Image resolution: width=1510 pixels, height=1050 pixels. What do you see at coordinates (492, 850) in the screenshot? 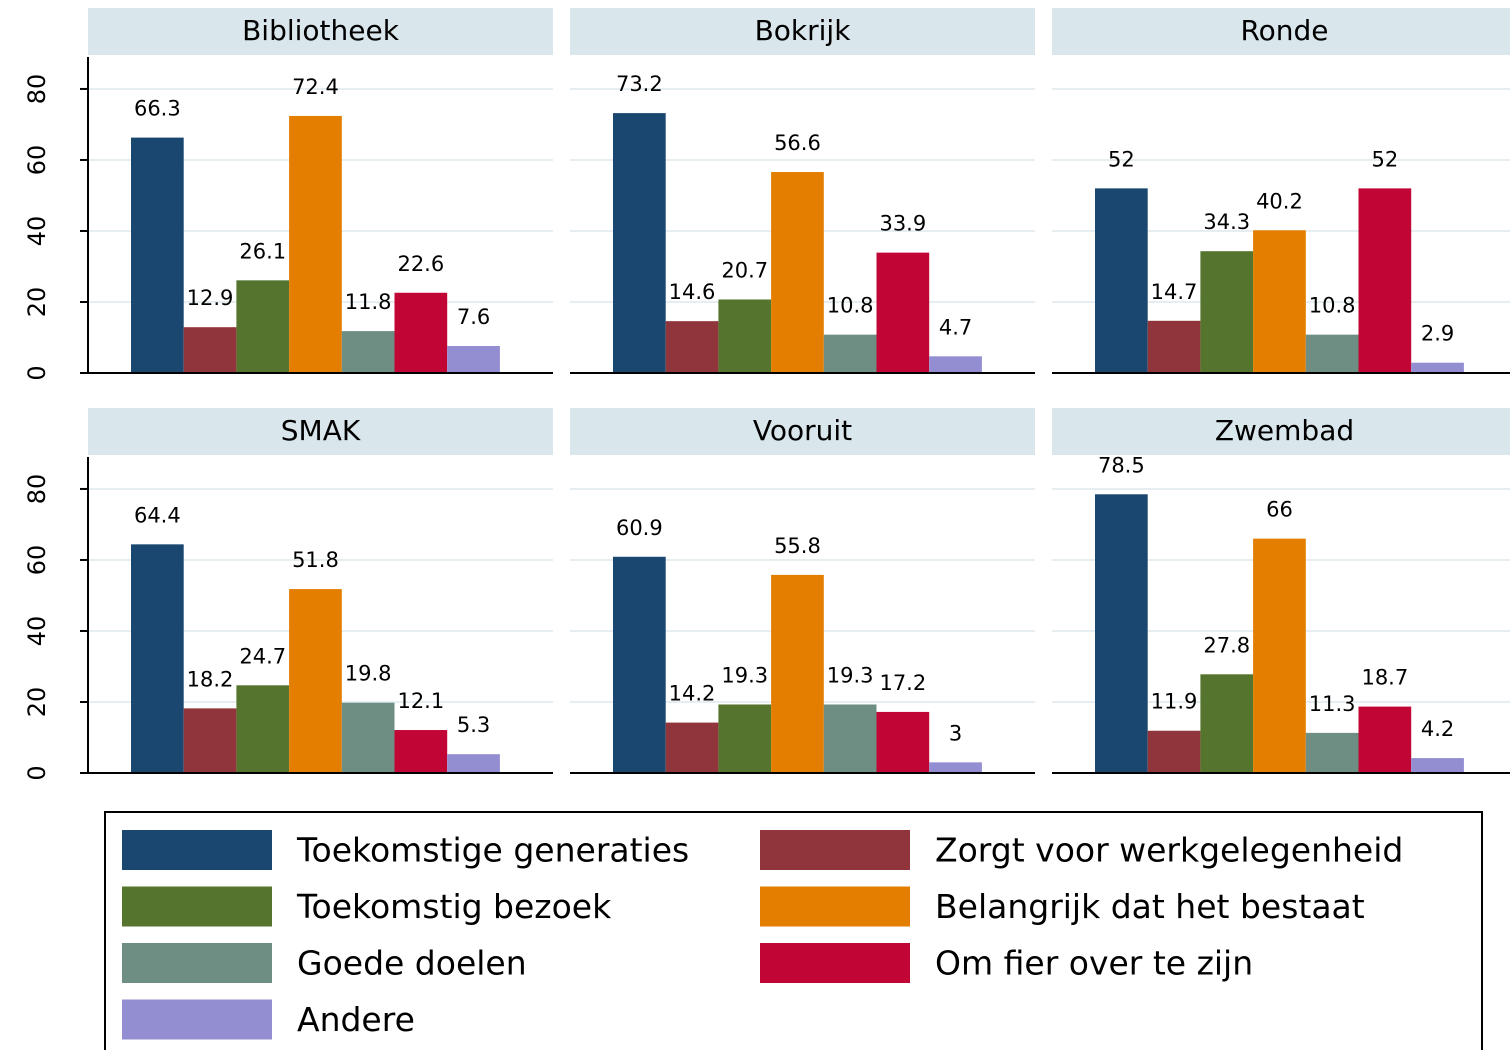
I see `legend-label: Toekomstige generaties` at bounding box center [492, 850].